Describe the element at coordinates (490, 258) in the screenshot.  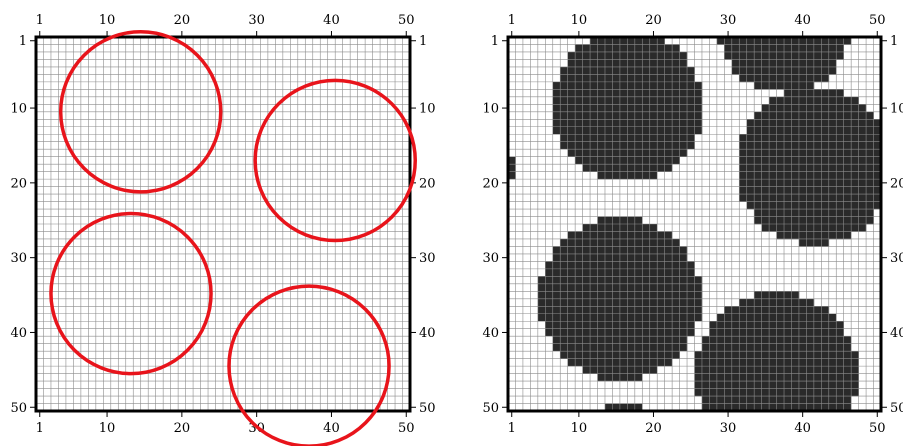
I see `tick-label-left: 30` at that location.